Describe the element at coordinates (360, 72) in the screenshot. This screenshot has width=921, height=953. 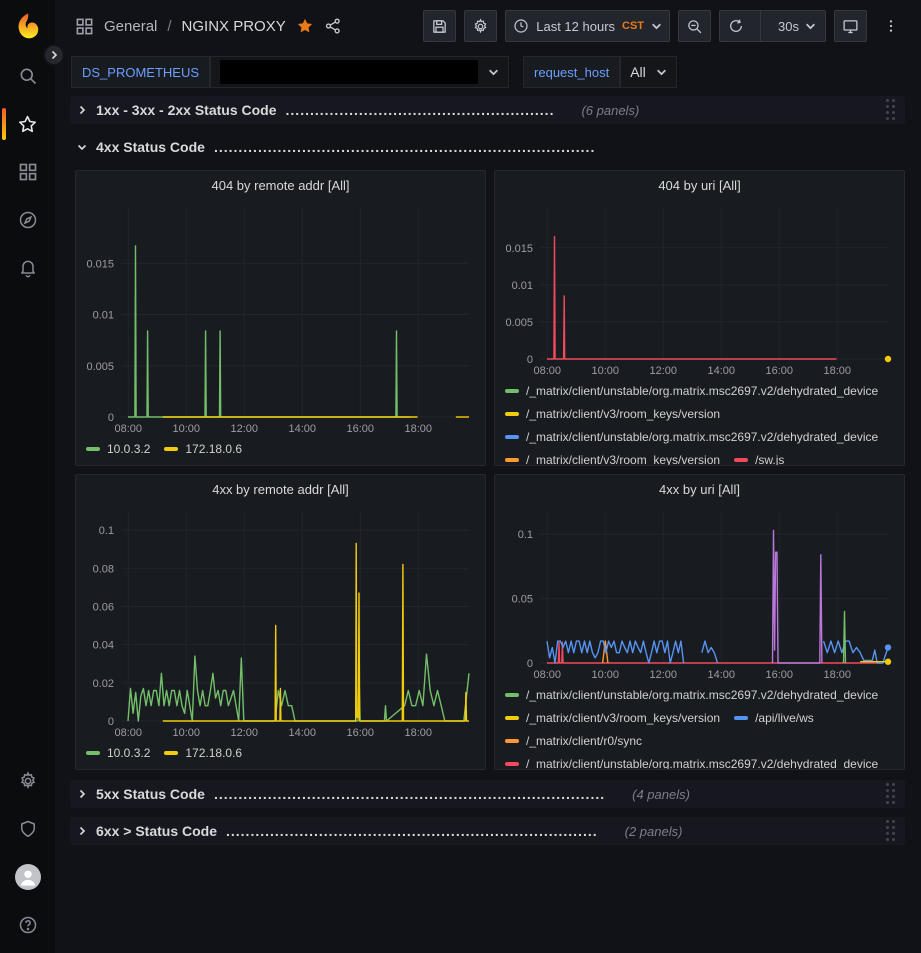
I see `variable-datasource-select` at that location.